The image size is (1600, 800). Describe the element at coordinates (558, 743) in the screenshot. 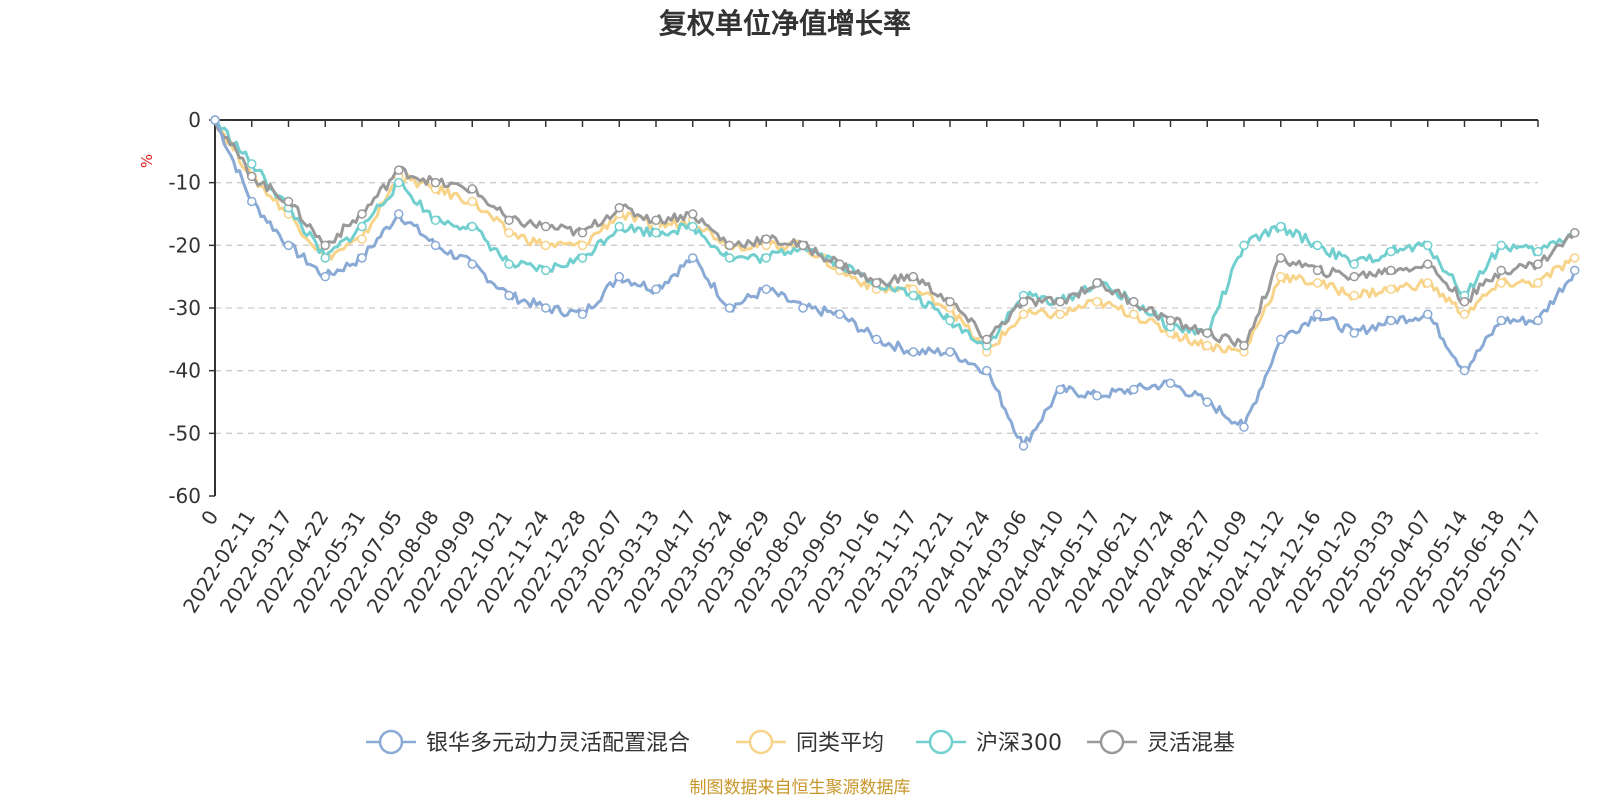

I see `legend-label: 银华多元动力灵活配置混合` at that location.